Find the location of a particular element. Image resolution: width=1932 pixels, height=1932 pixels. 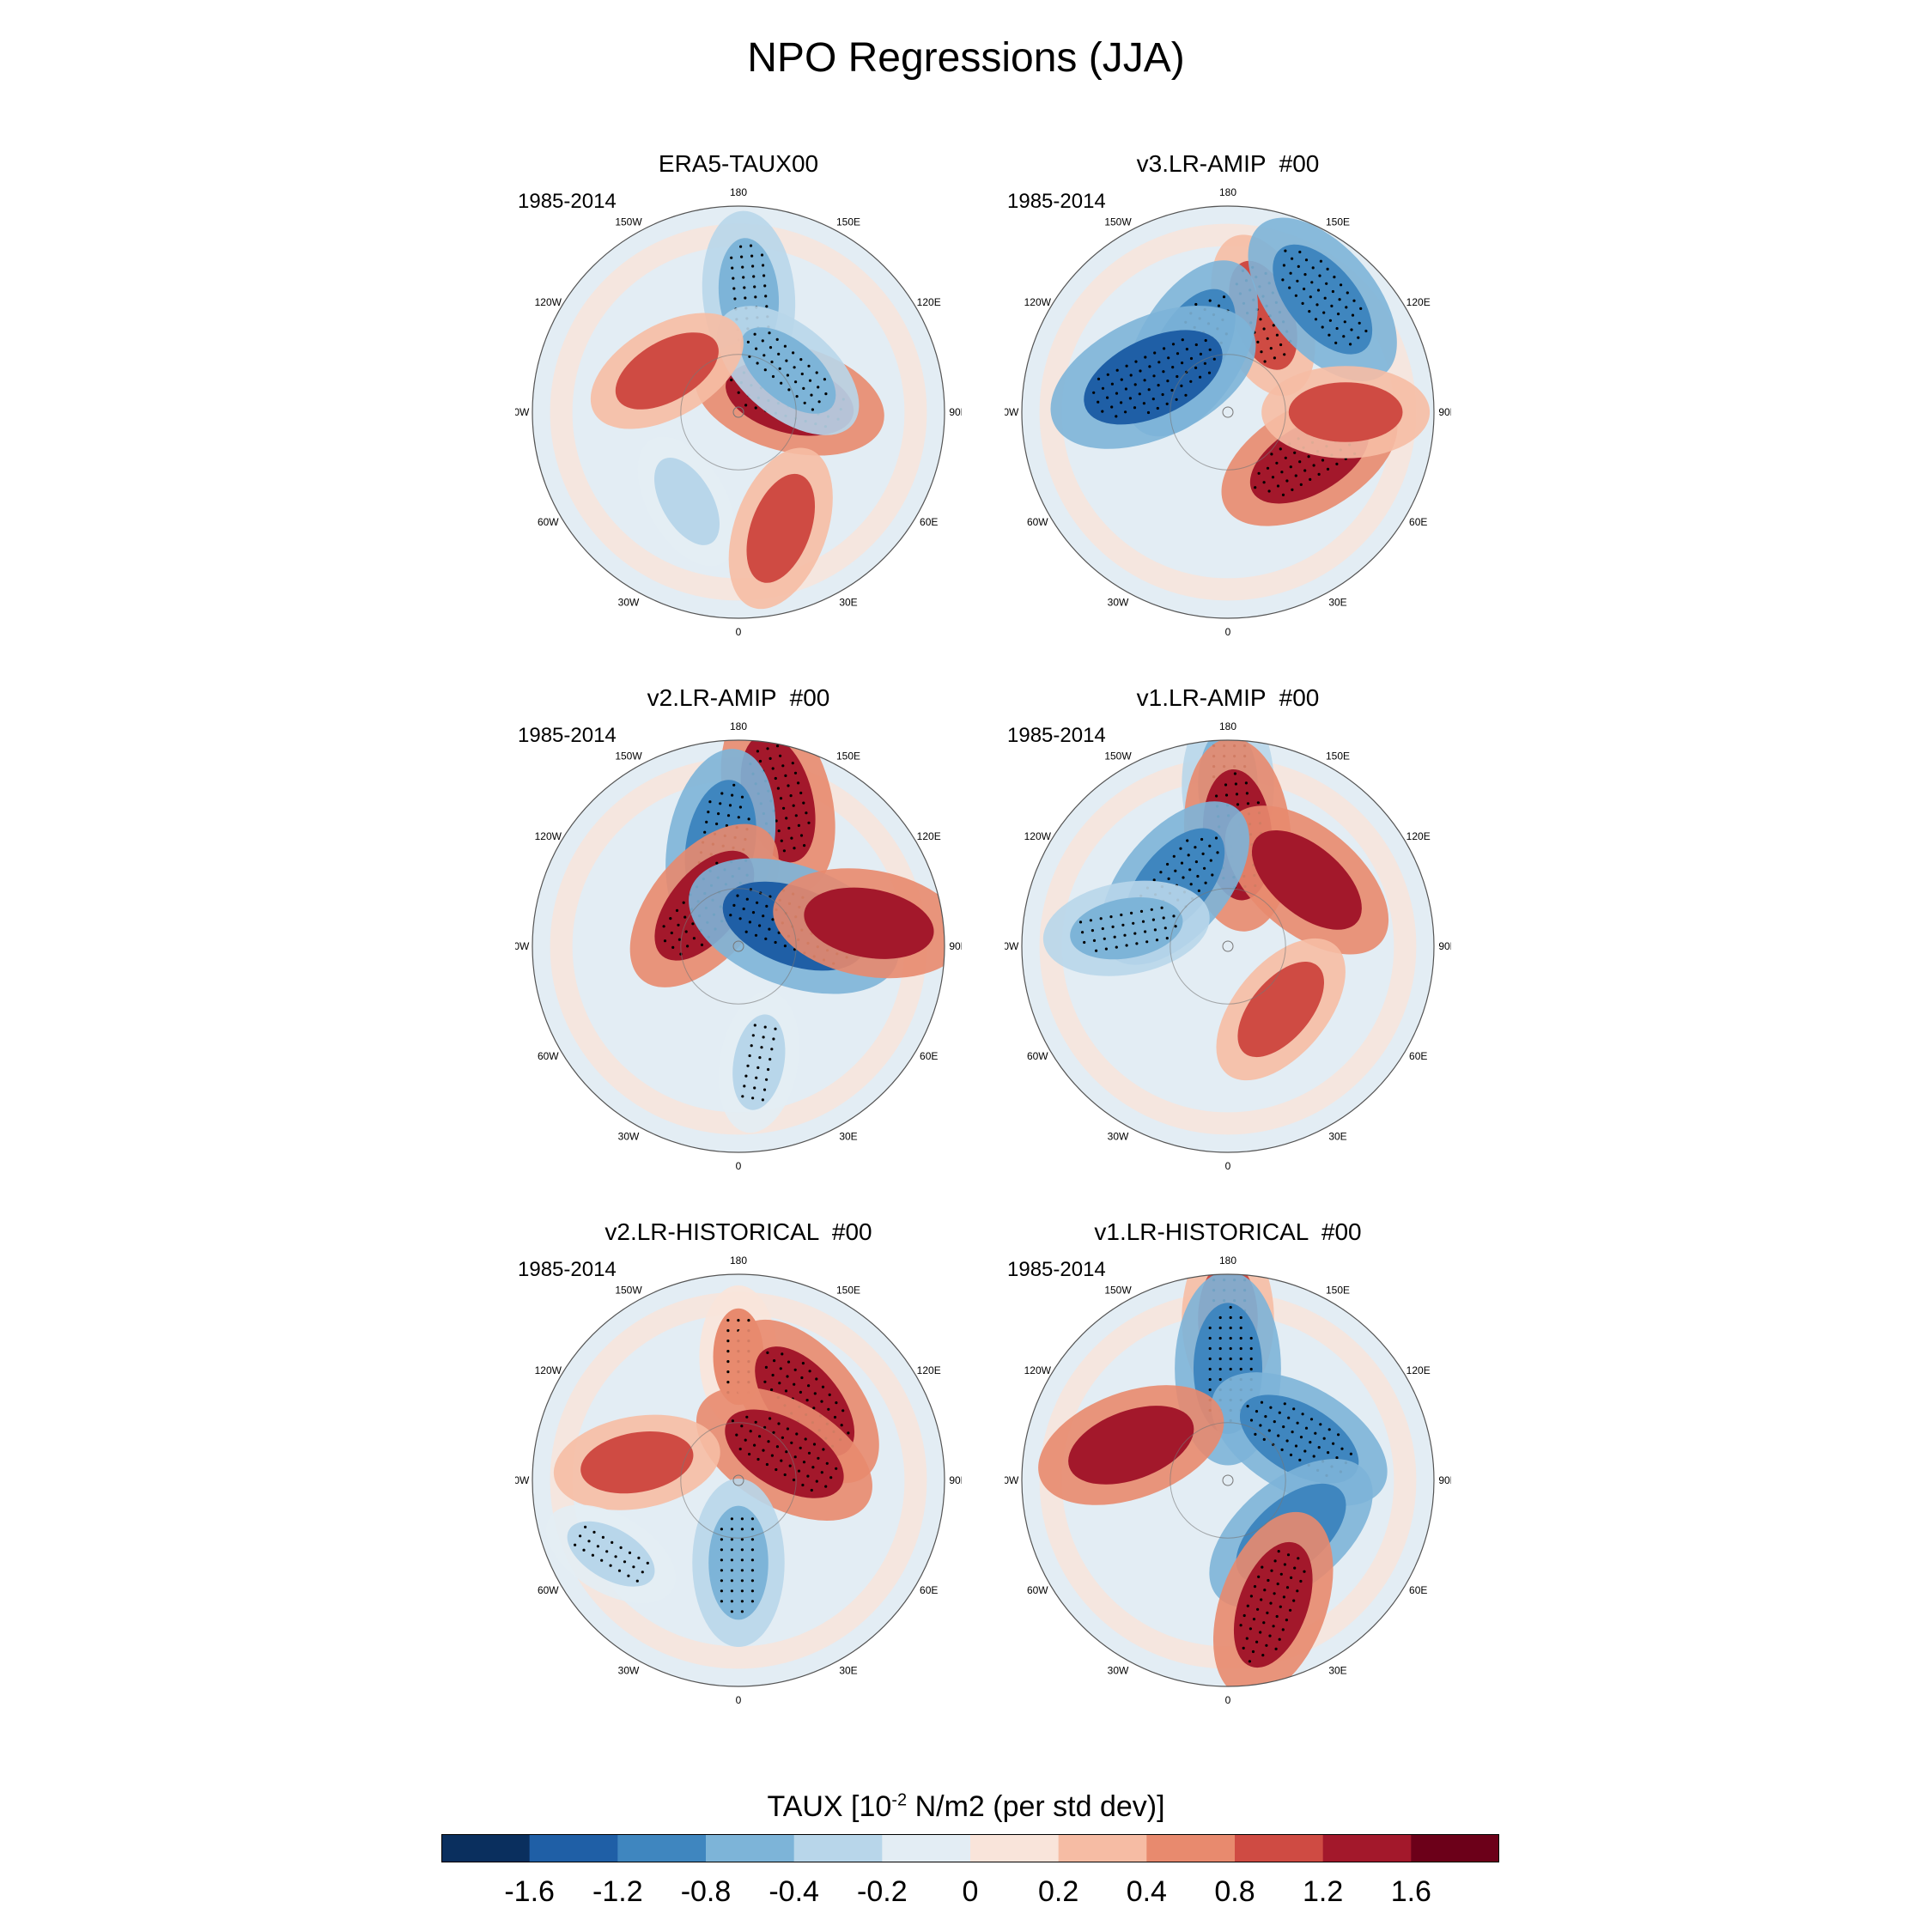

longitude-label: 60E is located at coordinates (1418, 1056).